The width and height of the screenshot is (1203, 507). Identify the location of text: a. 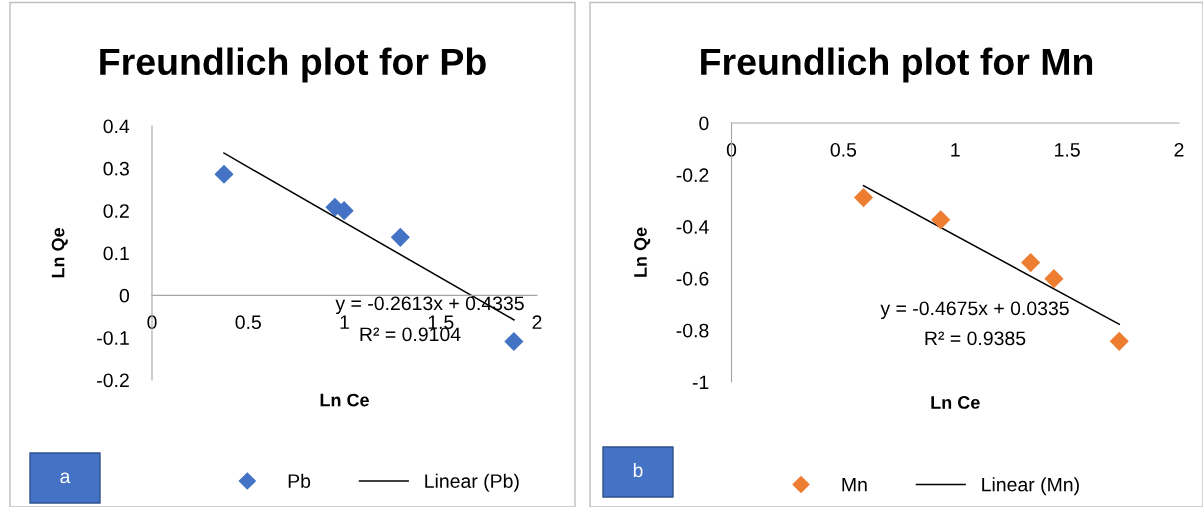
(65, 478).